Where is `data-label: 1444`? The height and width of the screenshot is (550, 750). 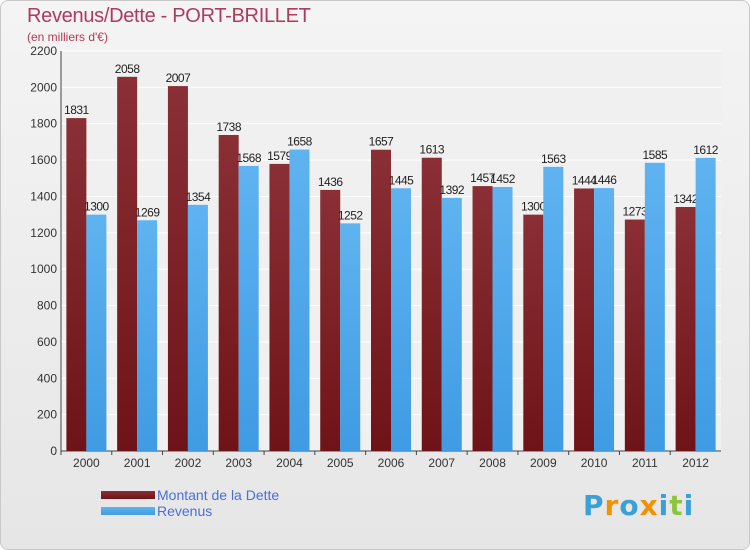 data-label: 1444 is located at coordinates (585, 180).